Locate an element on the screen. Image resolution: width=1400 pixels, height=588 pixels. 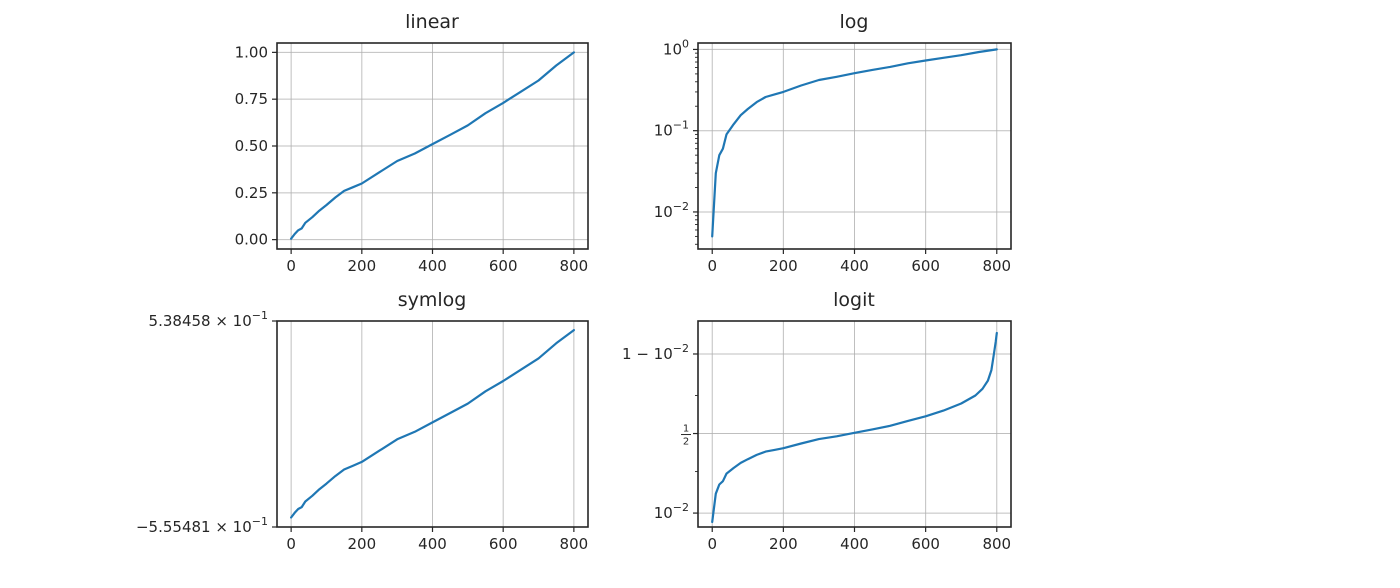
y-tick-label: 1.00 is located at coordinates (251, 52).